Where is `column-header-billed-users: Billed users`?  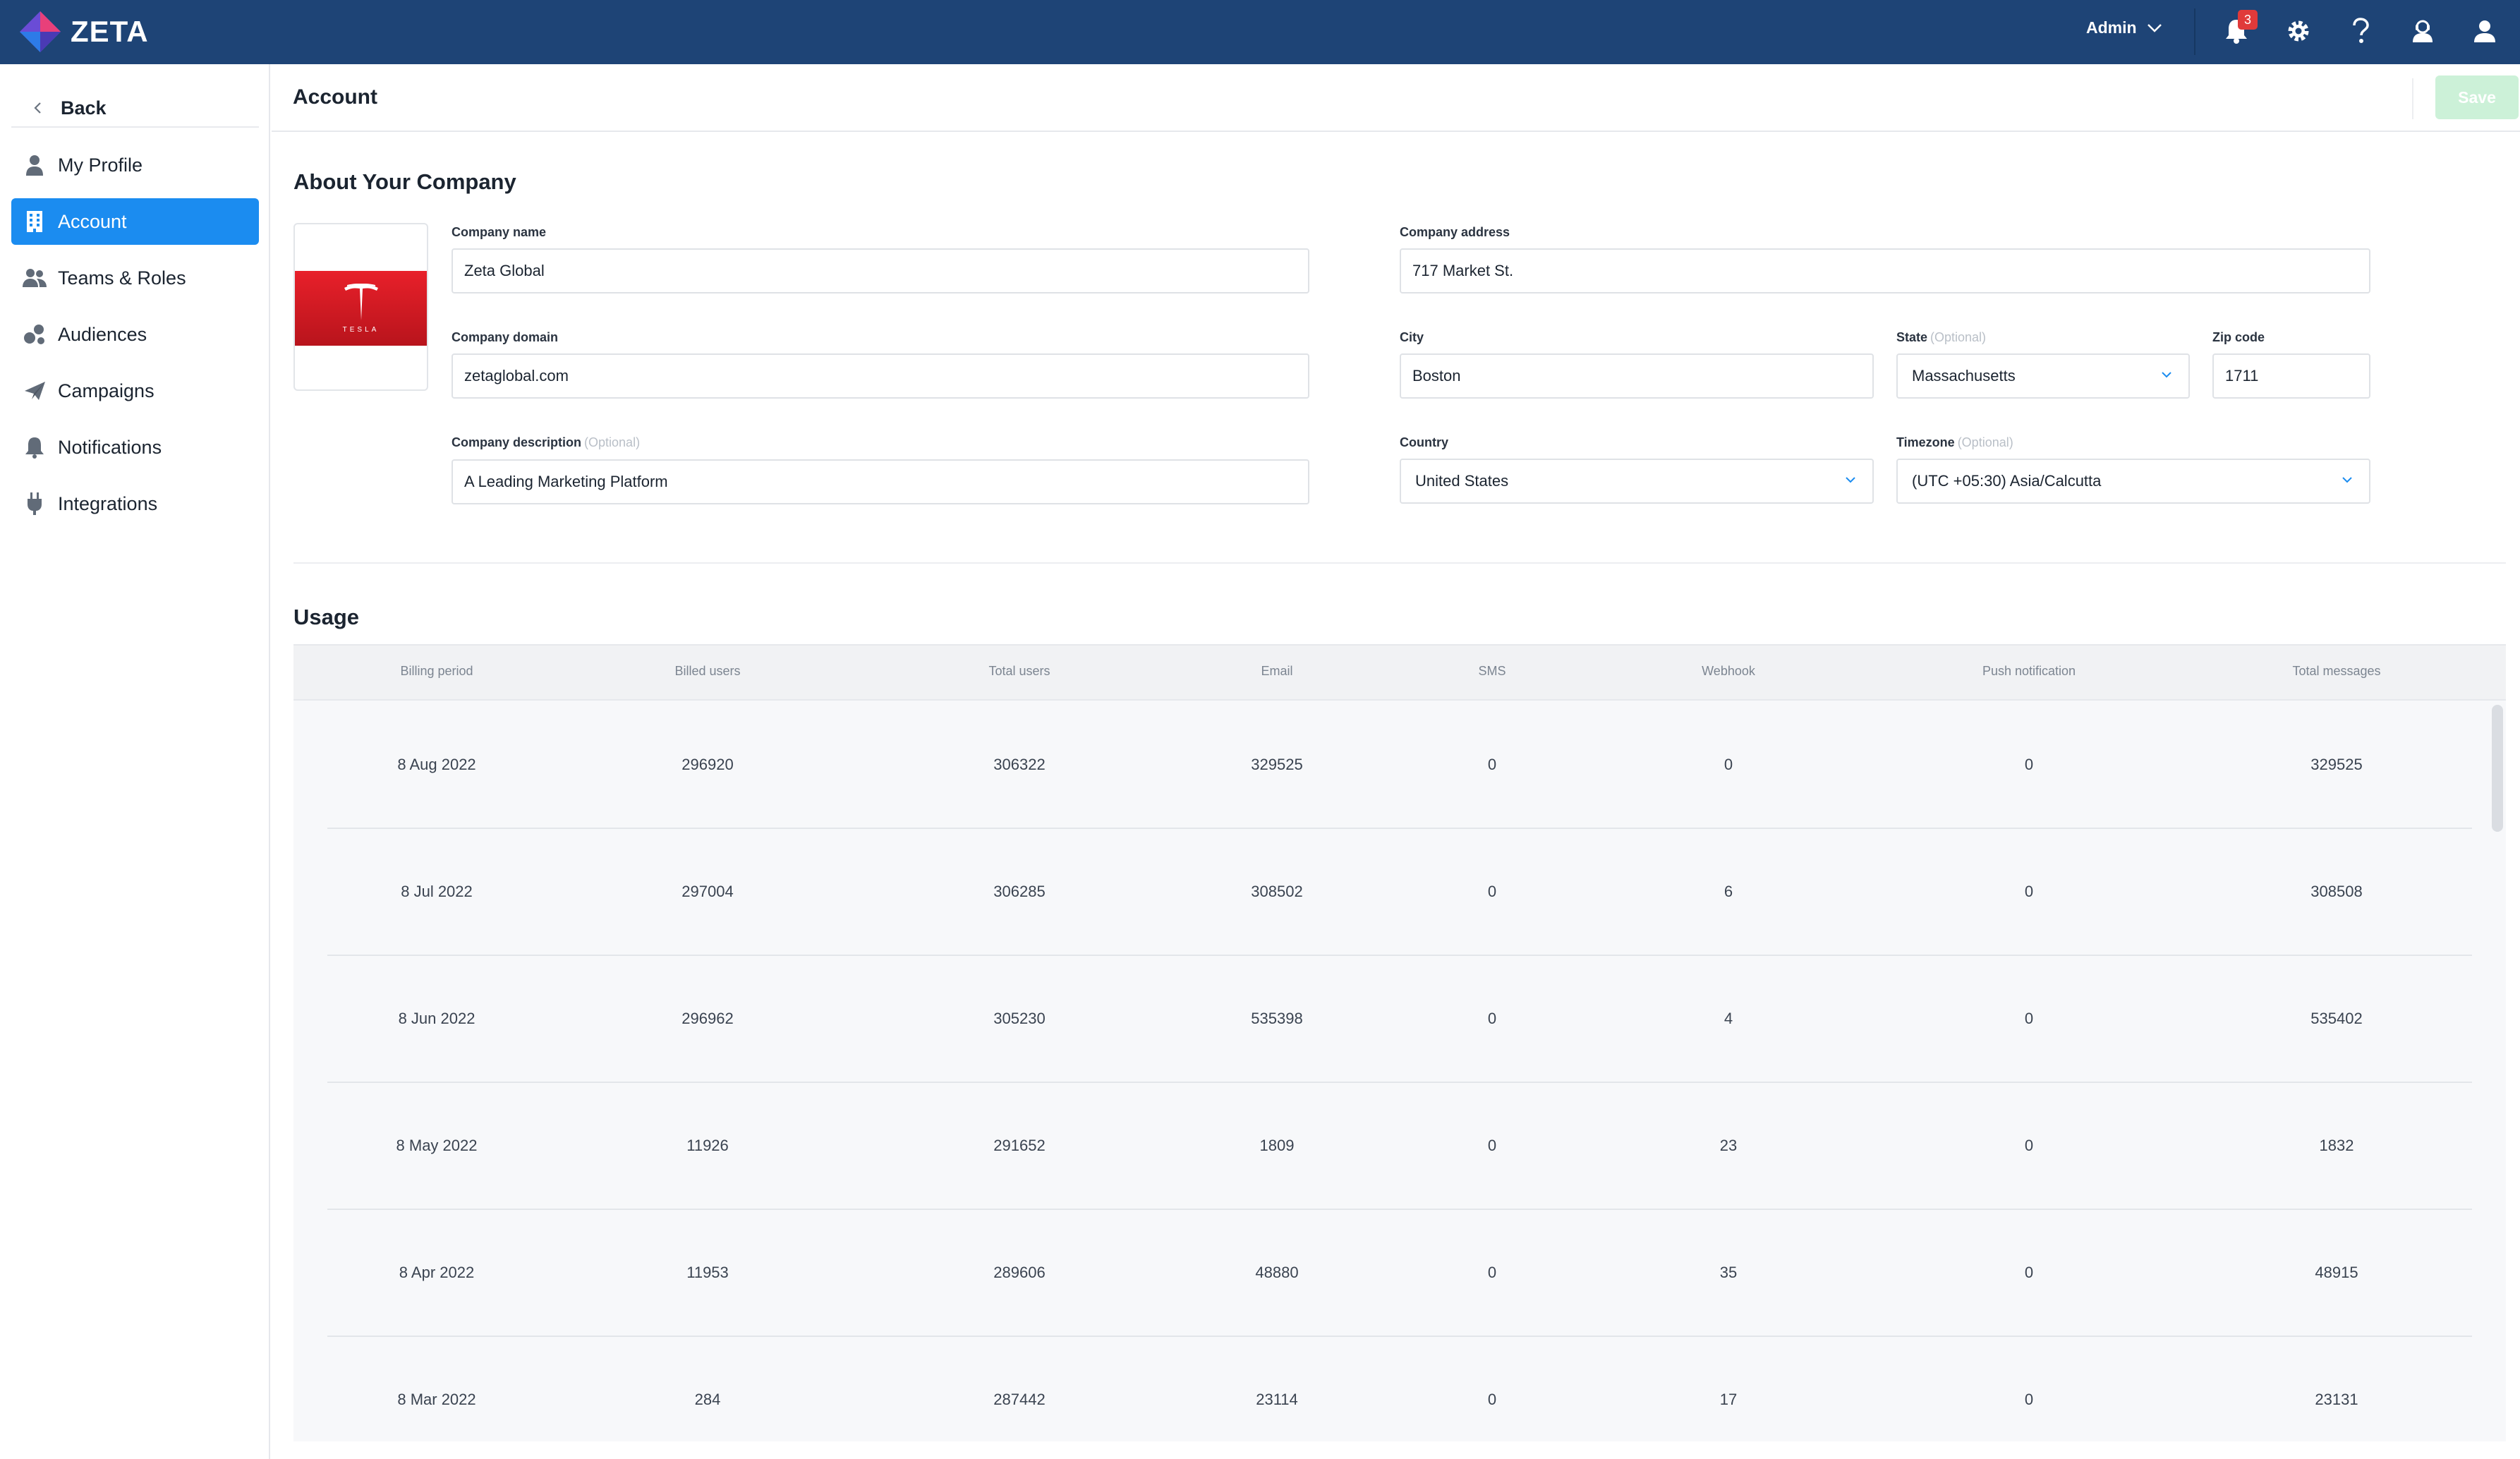 column-header-billed-users: Billed users is located at coordinates (708, 671).